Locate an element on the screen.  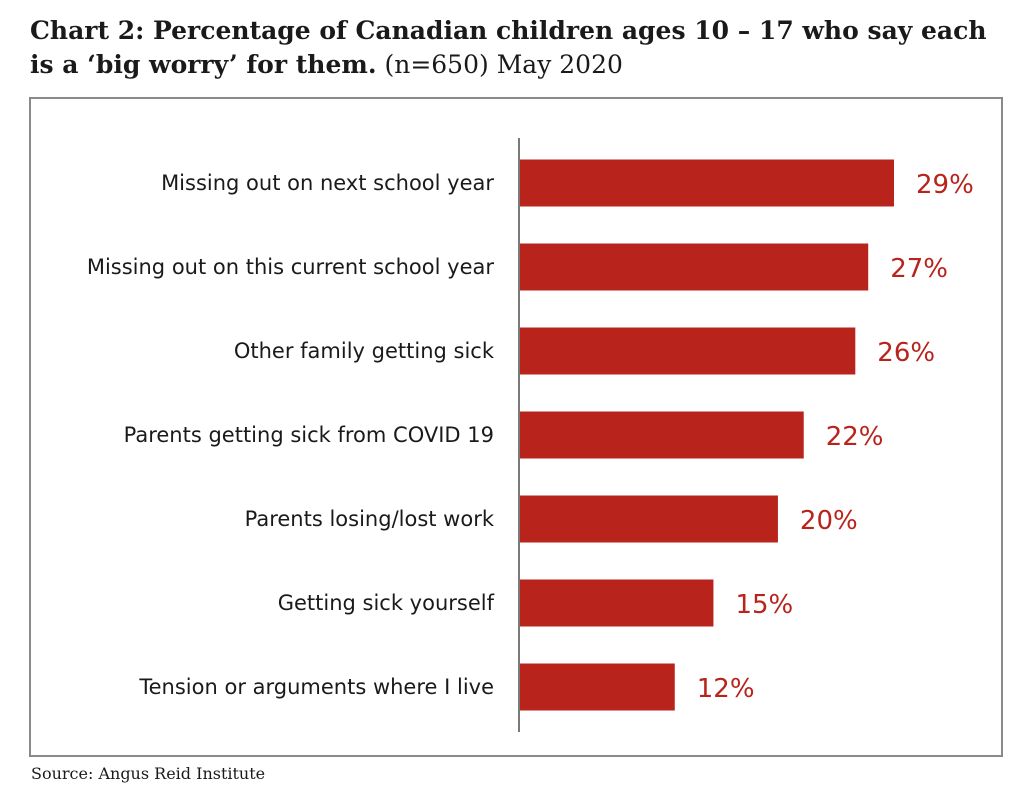
value-label: 29% is located at coordinates (945, 185).